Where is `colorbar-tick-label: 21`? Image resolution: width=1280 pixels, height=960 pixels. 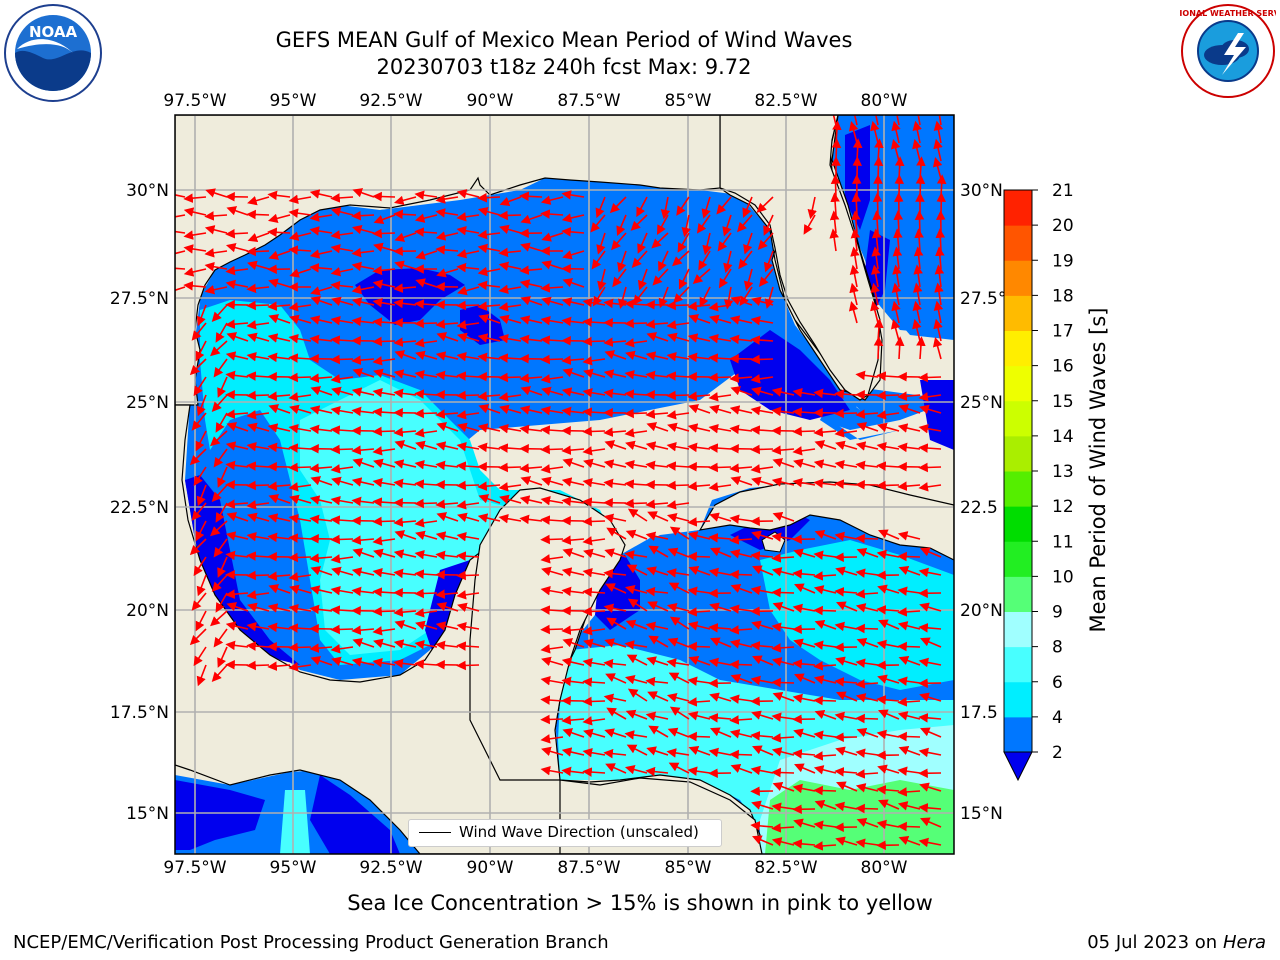 colorbar-tick-label: 21 is located at coordinates (1063, 191).